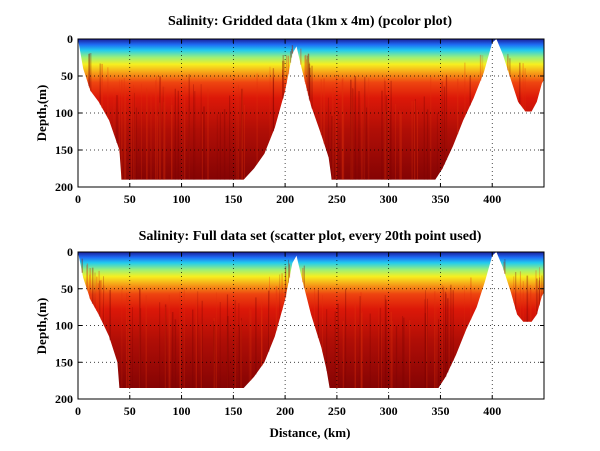 This screenshot has height=451, width=600. I want to click on top-x-tick-label: 200, so click(285, 199).